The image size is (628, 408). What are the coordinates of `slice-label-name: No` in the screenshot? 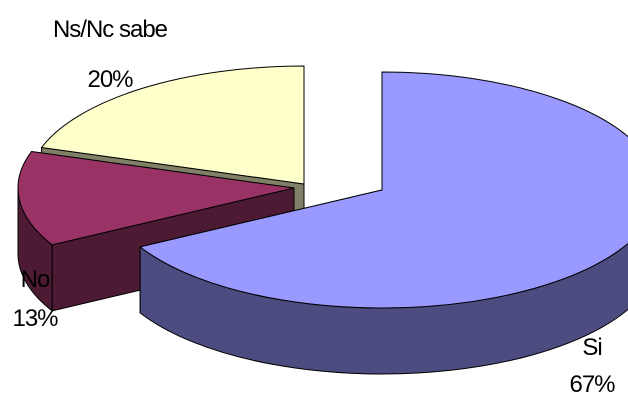 It's located at (35, 279).